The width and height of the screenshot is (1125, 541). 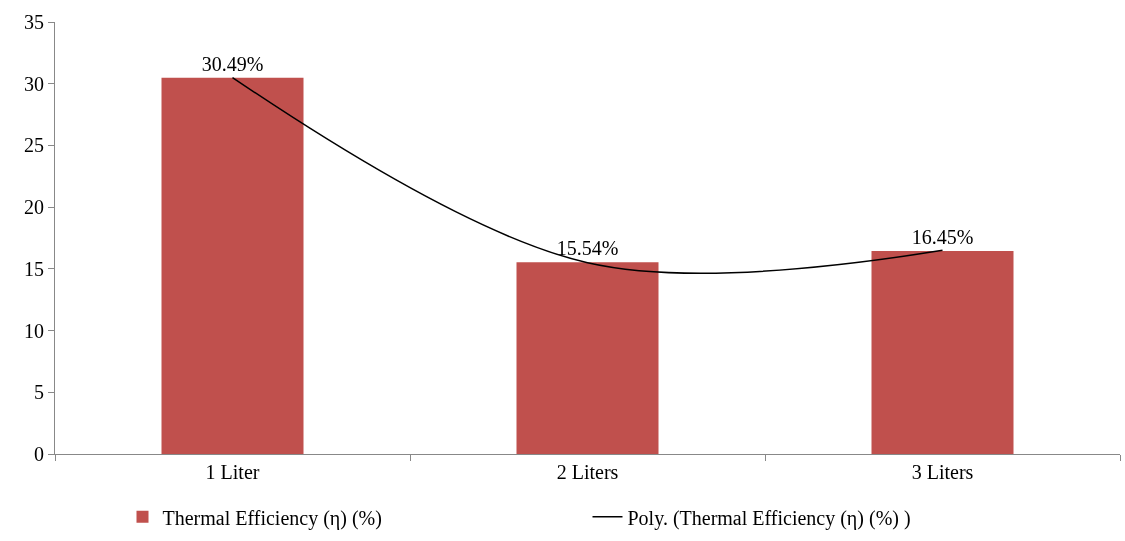 What do you see at coordinates (232, 63) in the screenshot?
I see `data-label: 30.49%` at bounding box center [232, 63].